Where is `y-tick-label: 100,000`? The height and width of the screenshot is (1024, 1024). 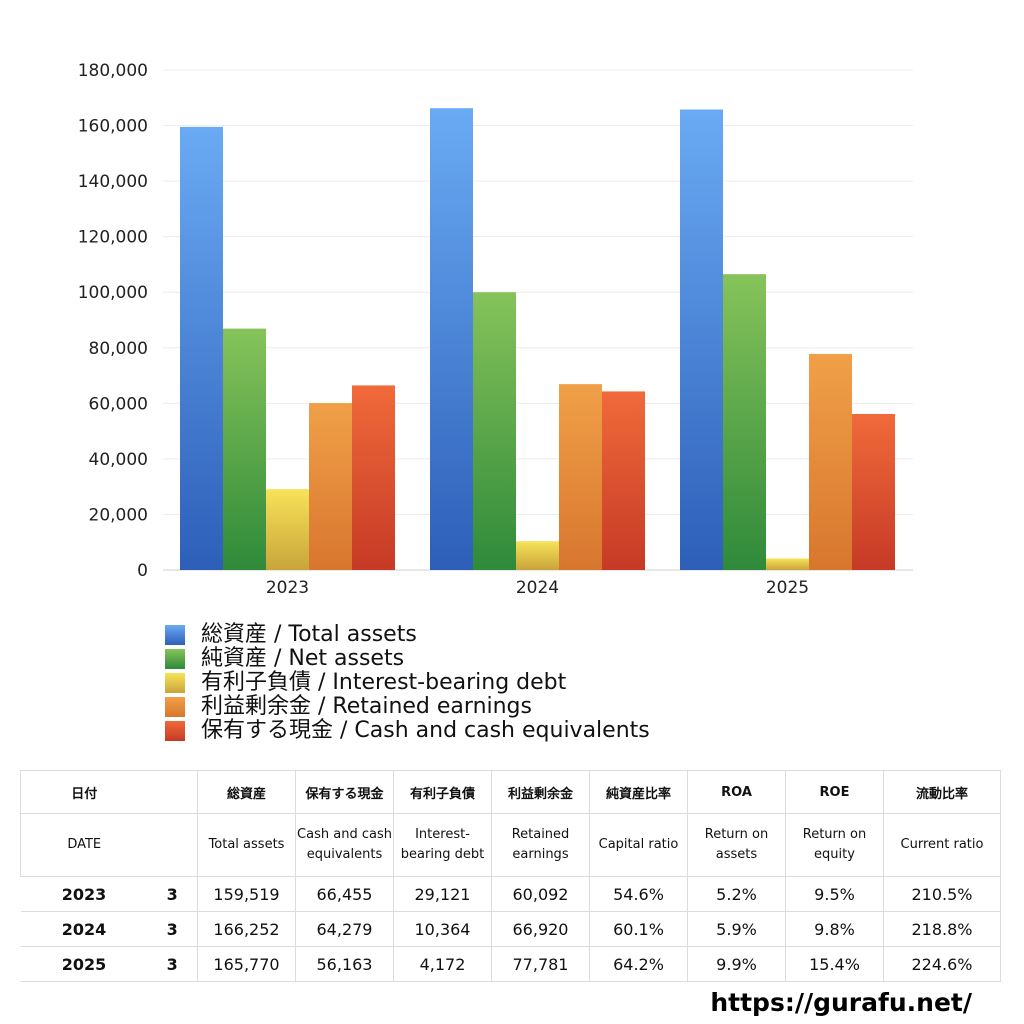
y-tick-label: 100,000 is located at coordinates (113, 293).